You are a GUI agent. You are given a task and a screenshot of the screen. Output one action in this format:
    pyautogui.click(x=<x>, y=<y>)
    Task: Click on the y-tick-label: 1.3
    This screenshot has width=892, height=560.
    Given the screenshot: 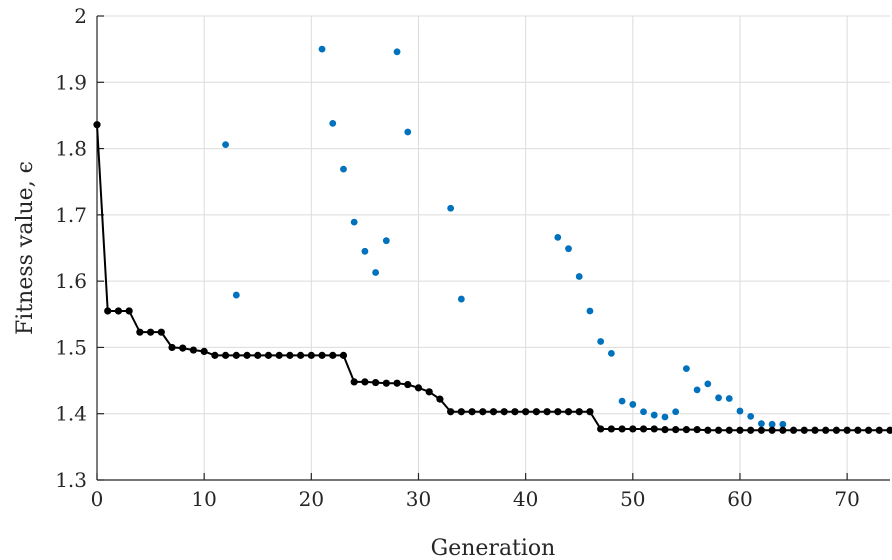 What is the action you would take?
    pyautogui.click(x=71, y=480)
    